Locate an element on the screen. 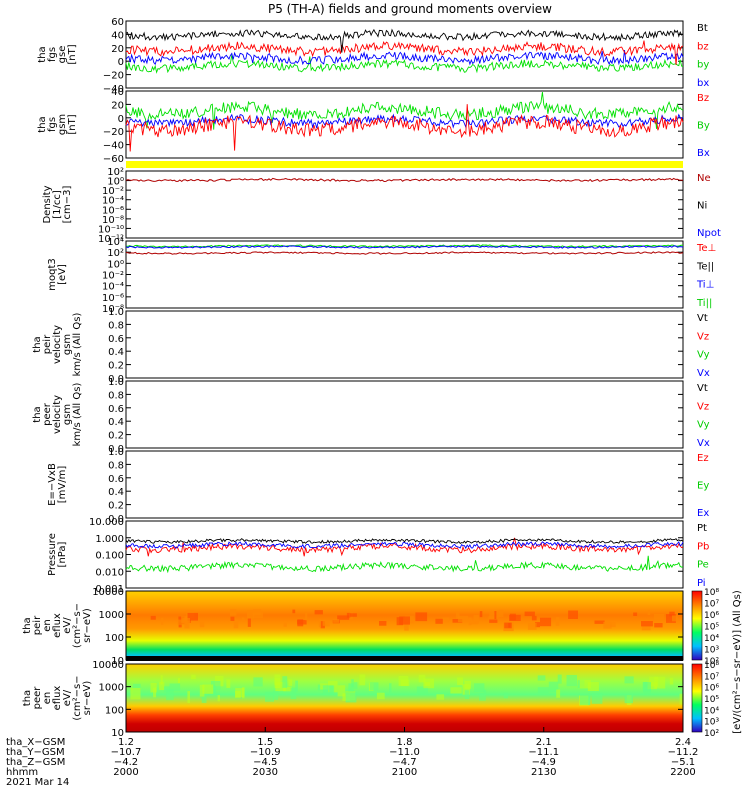 The width and height of the screenshot is (750, 805). y-tick-label: 10⁴ is located at coordinates (115, 242).